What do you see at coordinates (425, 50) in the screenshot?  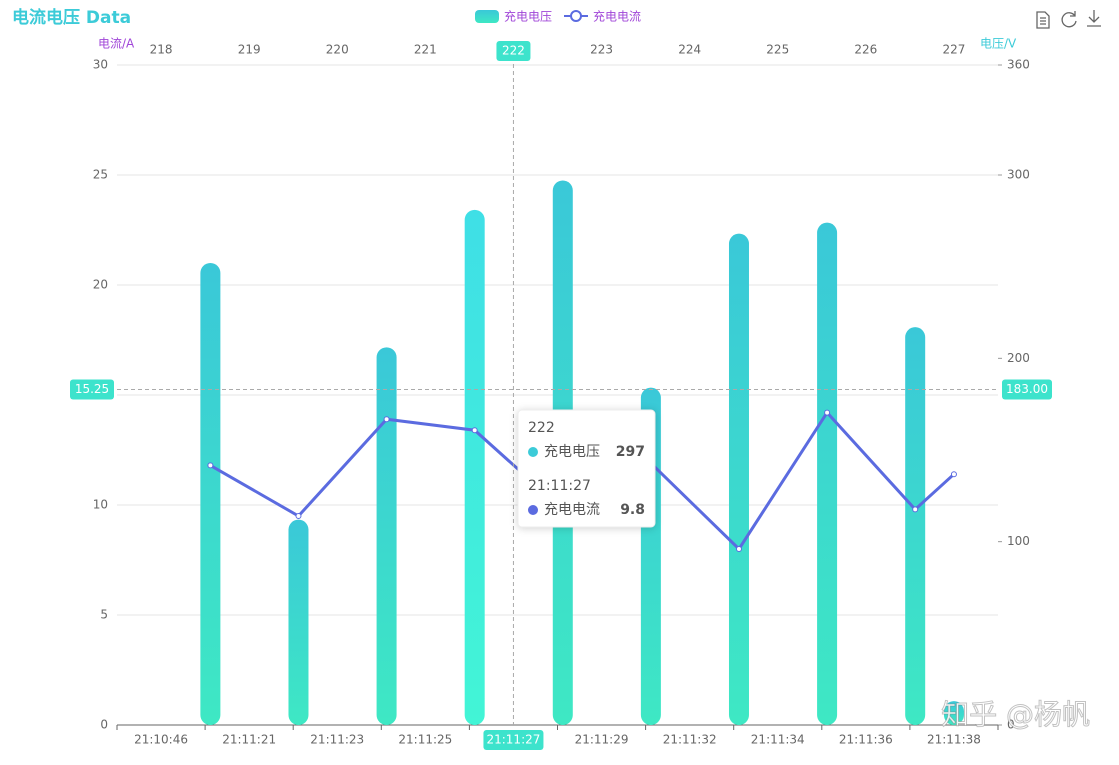 I see `top-tick-label: 221` at bounding box center [425, 50].